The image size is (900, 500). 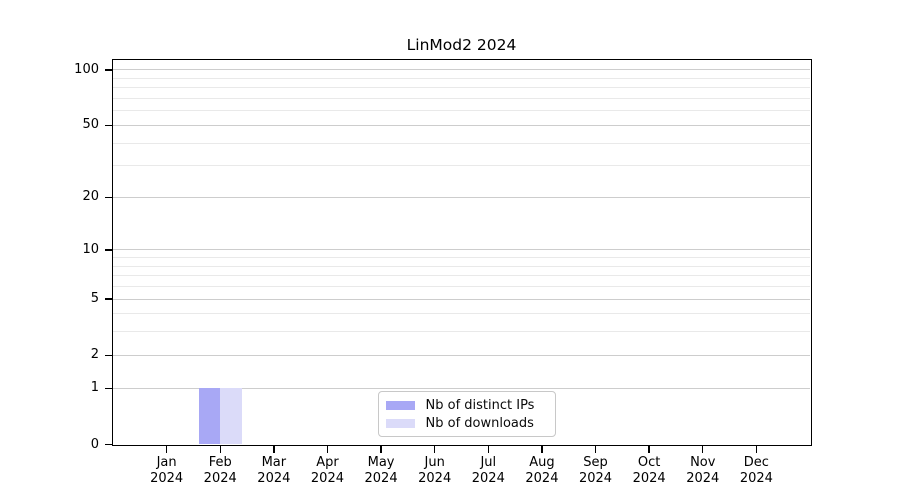 I want to click on y-tick-label: 0, so click(x=94, y=444).